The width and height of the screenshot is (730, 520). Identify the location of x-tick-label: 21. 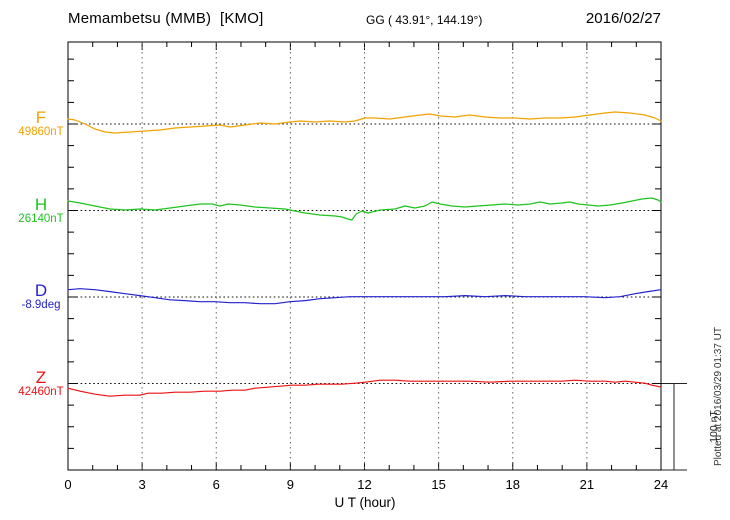
(587, 484).